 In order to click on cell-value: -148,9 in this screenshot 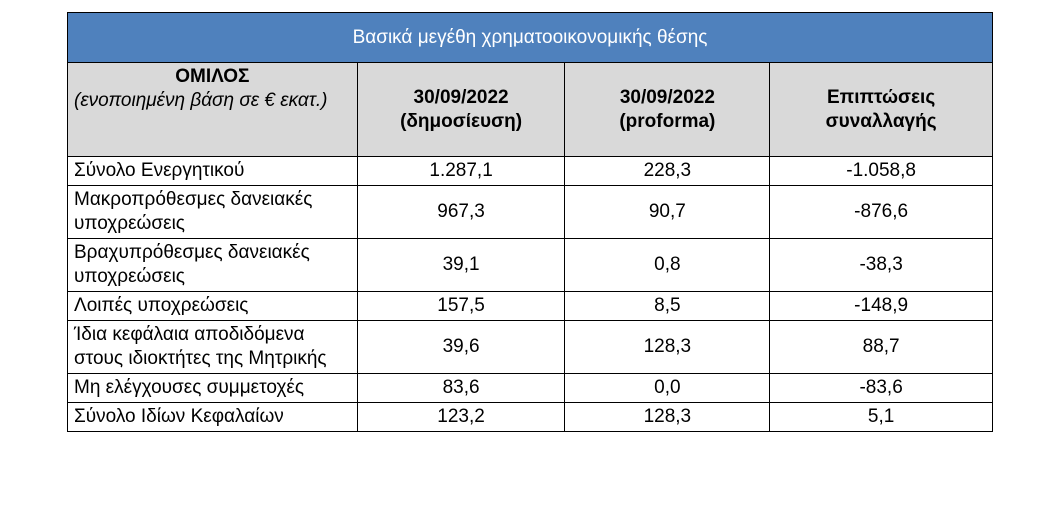, I will do `click(881, 306)`.